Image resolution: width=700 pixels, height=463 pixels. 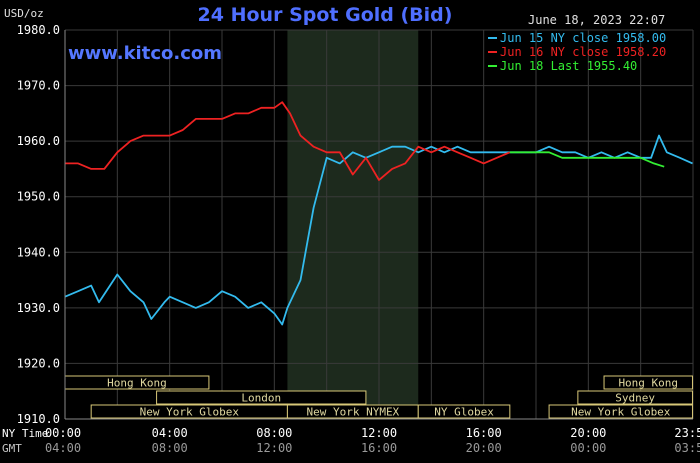 I want to click on y-tick-label: 1970.0, so click(x=38, y=86).